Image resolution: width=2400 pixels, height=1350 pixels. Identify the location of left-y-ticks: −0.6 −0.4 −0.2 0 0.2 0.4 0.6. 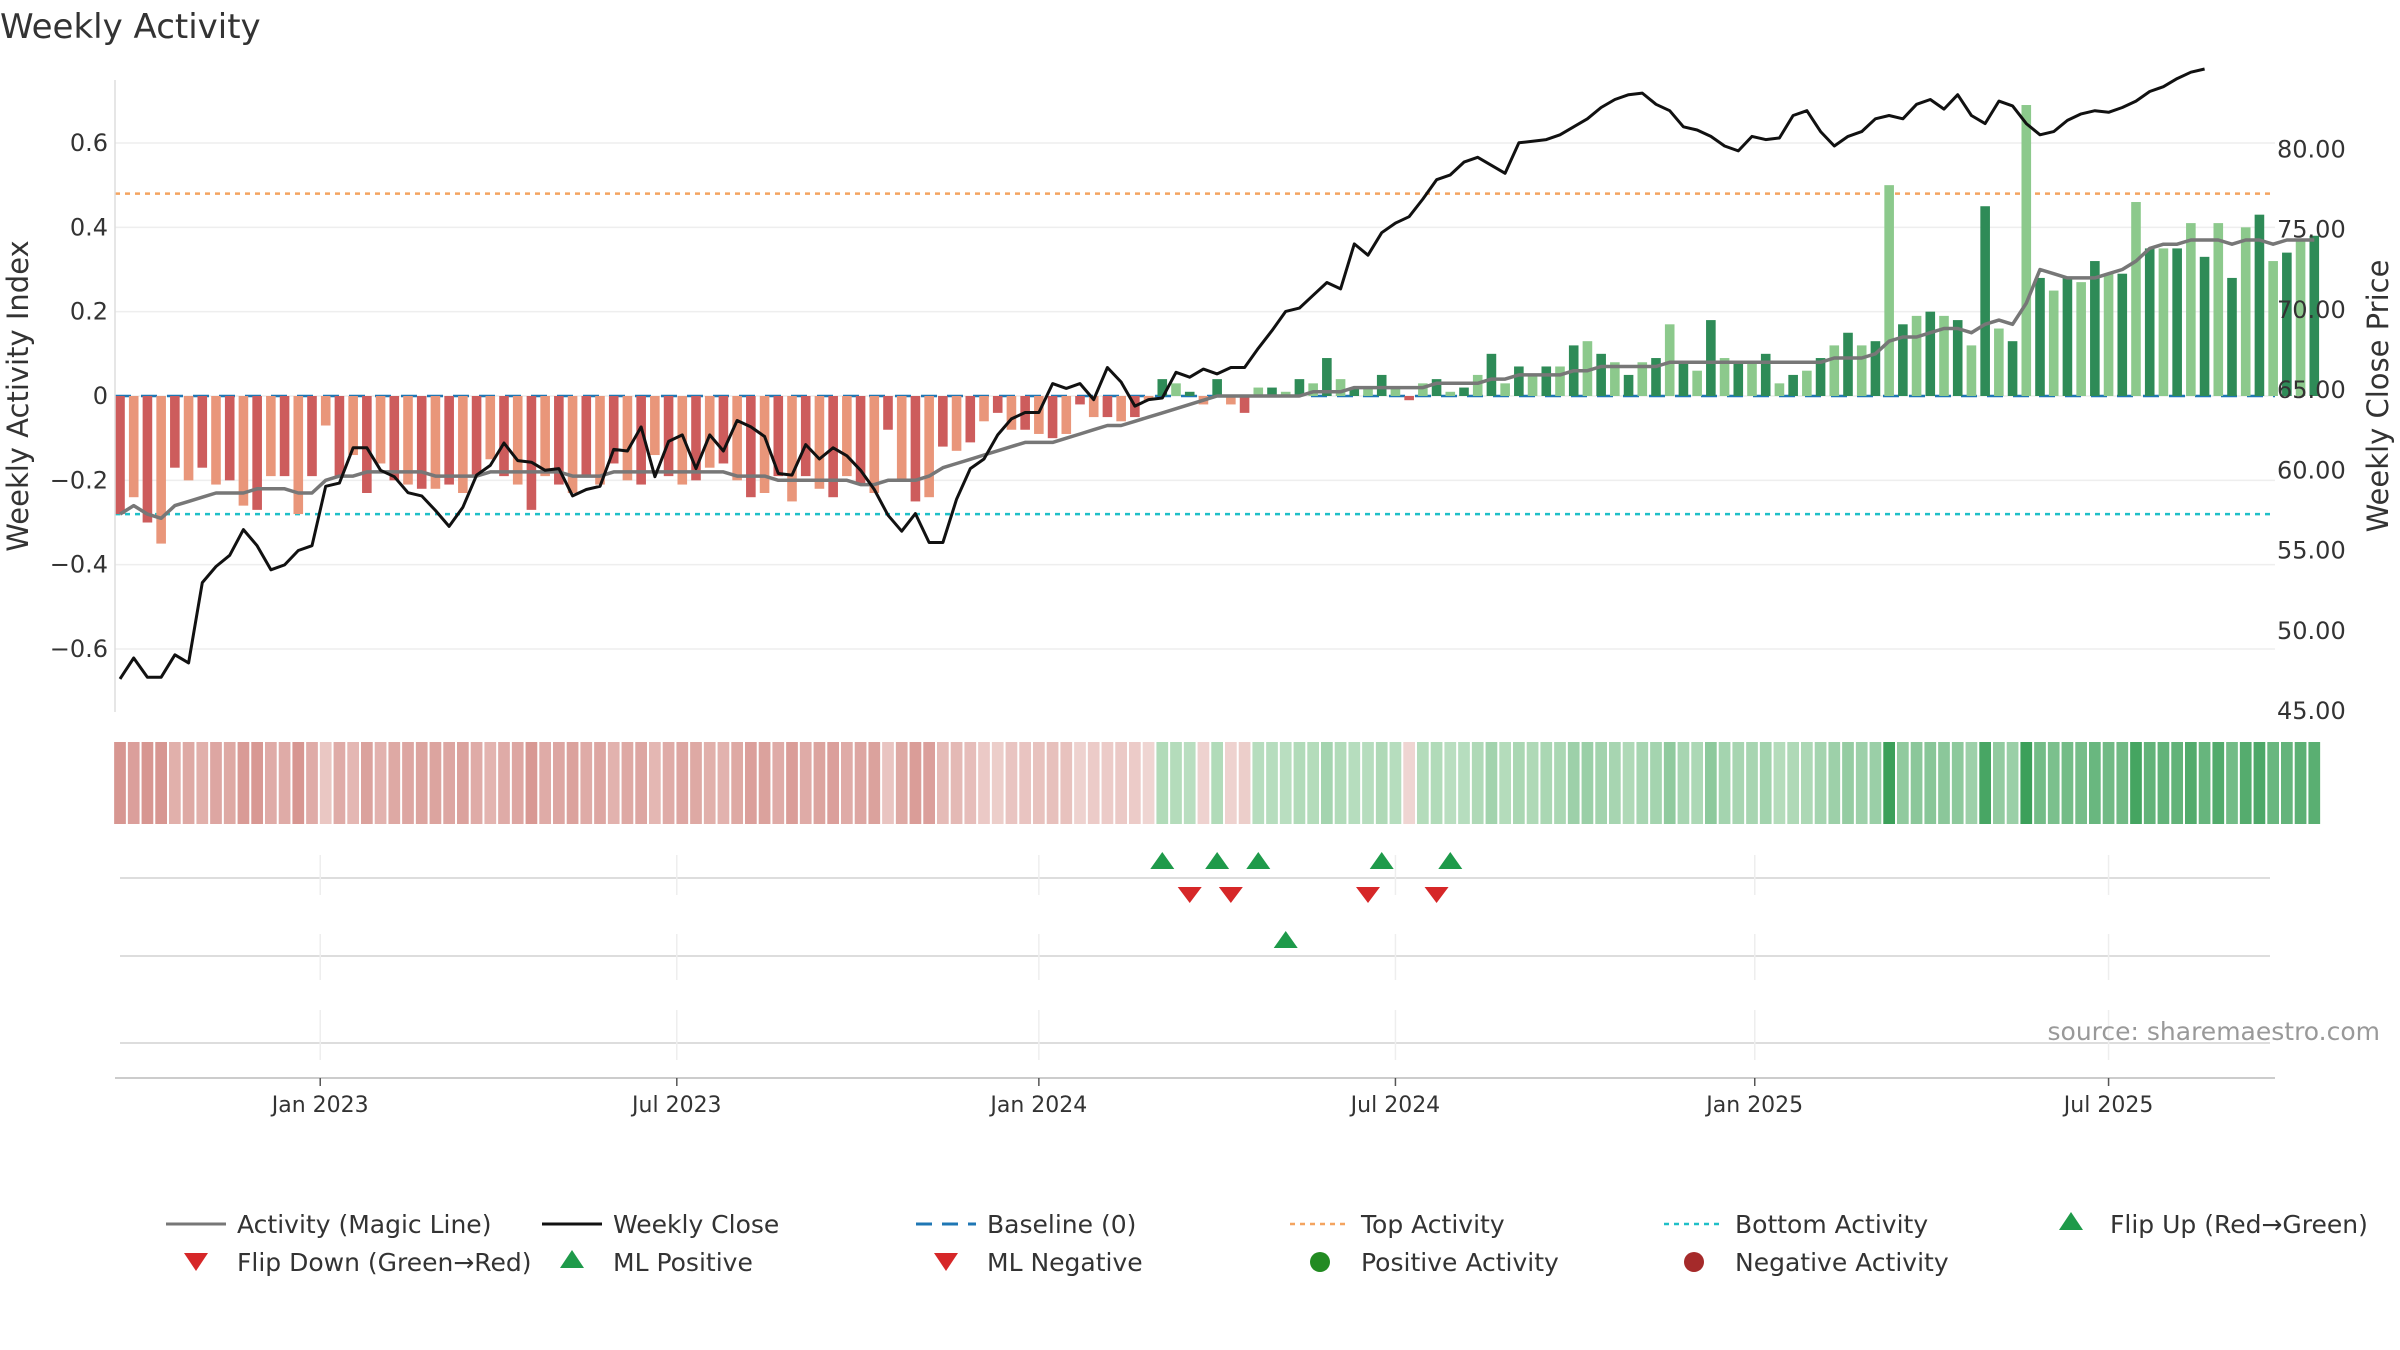
(79, 396).